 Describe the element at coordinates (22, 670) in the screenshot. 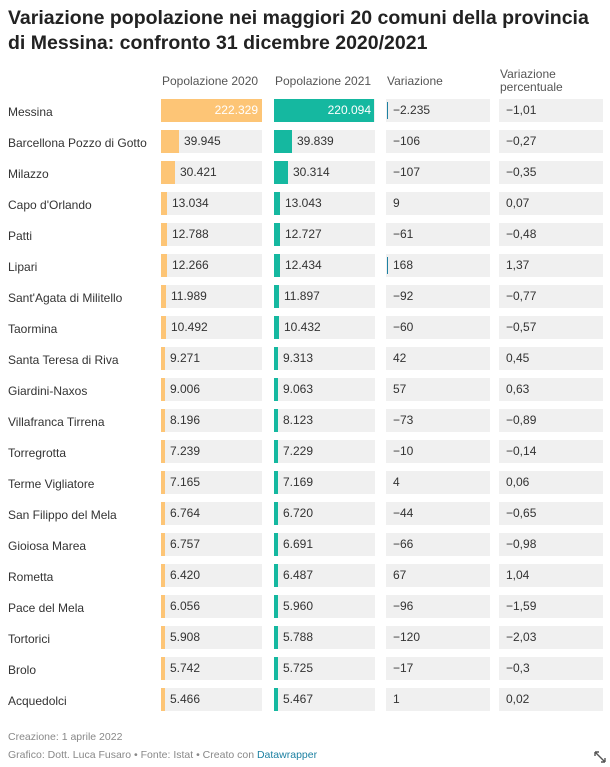

I see `comune-label: Brolo` at that location.